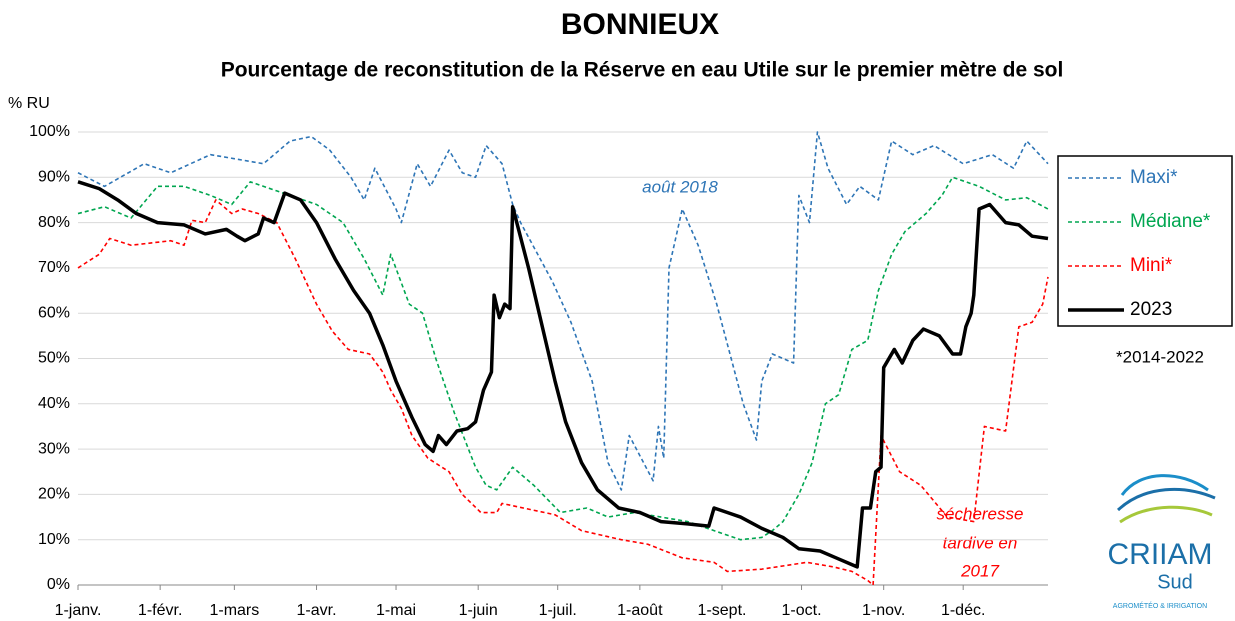  What do you see at coordinates (883, 610) in the screenshot?
I see `x-tick-label: 1-nov.` at bounding box center [883, 610].